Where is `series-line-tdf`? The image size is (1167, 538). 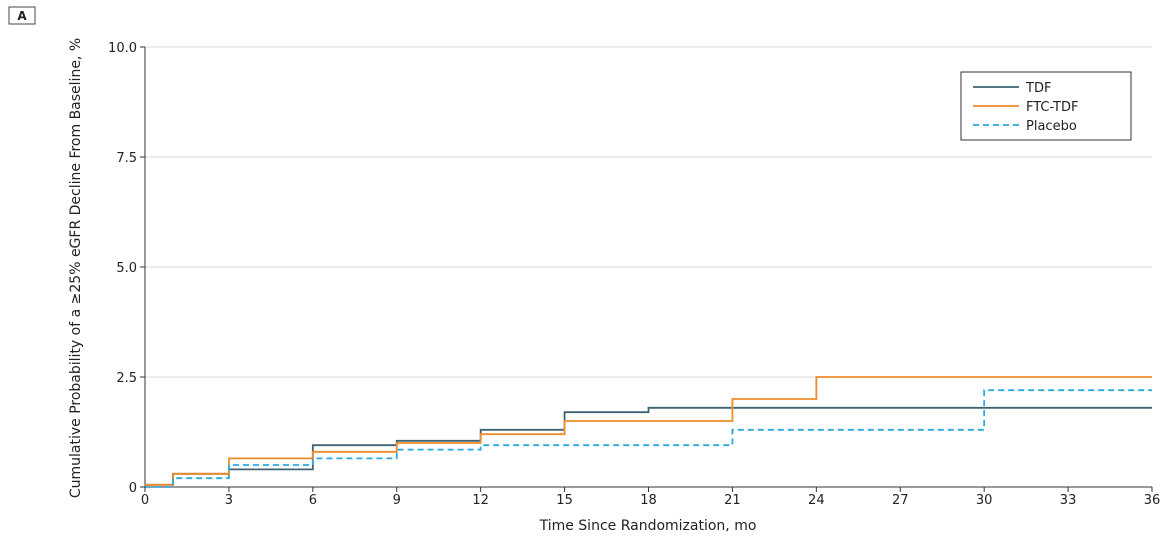
series-line-tdf is located at coordinates (648, 446).